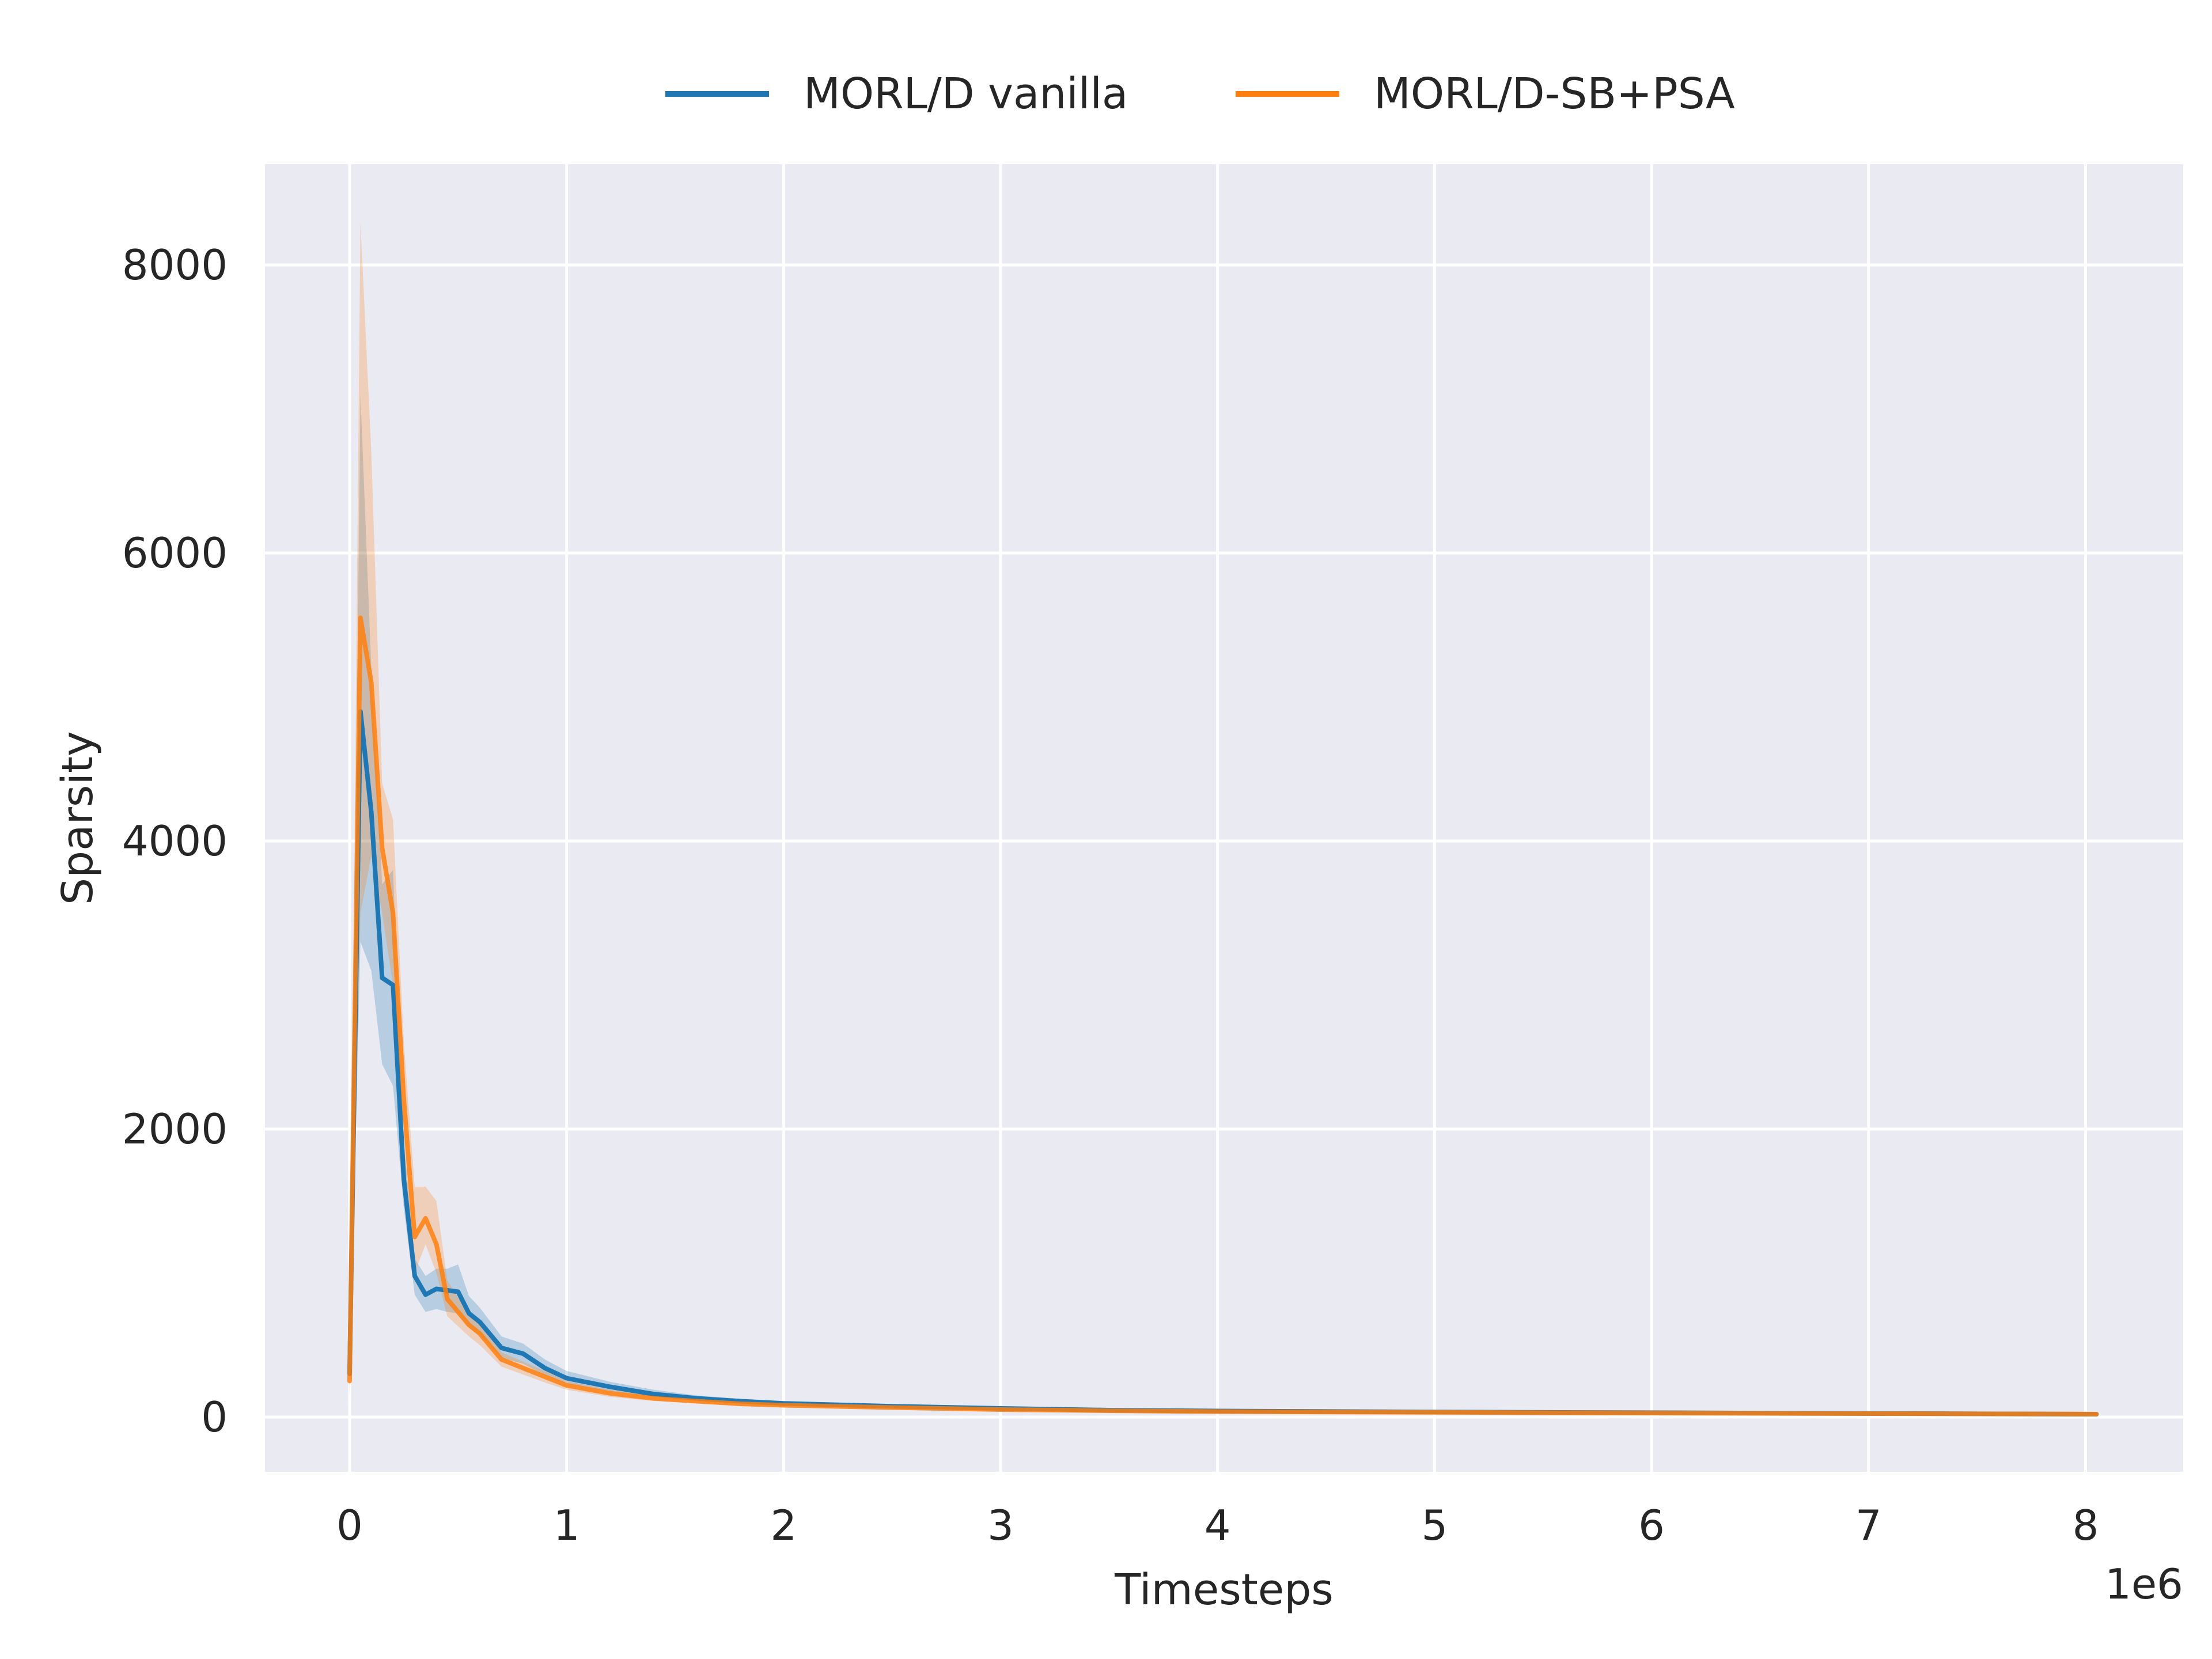 The width and height of the screenshot is (2212, 1659). Describe the element at coordinates (1434, 1525) in the screenshot. I see `x-tick-label: 5` at that location.